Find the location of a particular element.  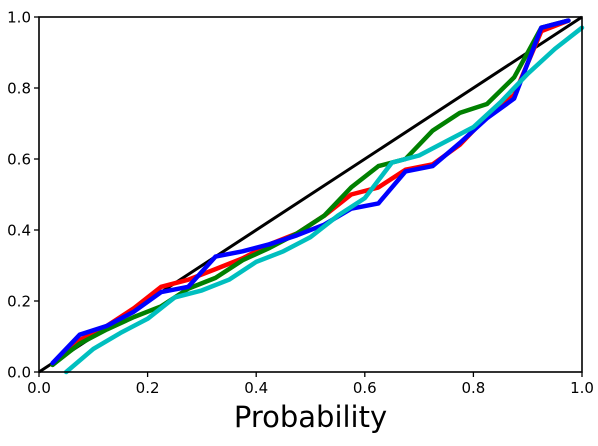

y-tick-label: 0.8 is located at coordinates (19, 89).